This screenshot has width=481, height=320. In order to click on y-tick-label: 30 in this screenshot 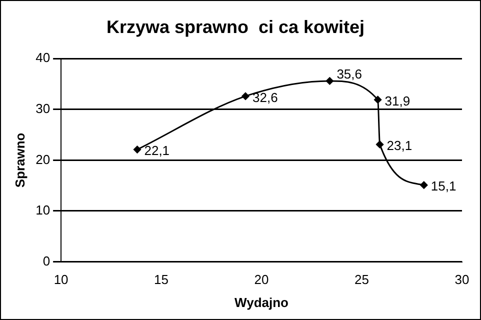, I will do `click(43, 108)`.